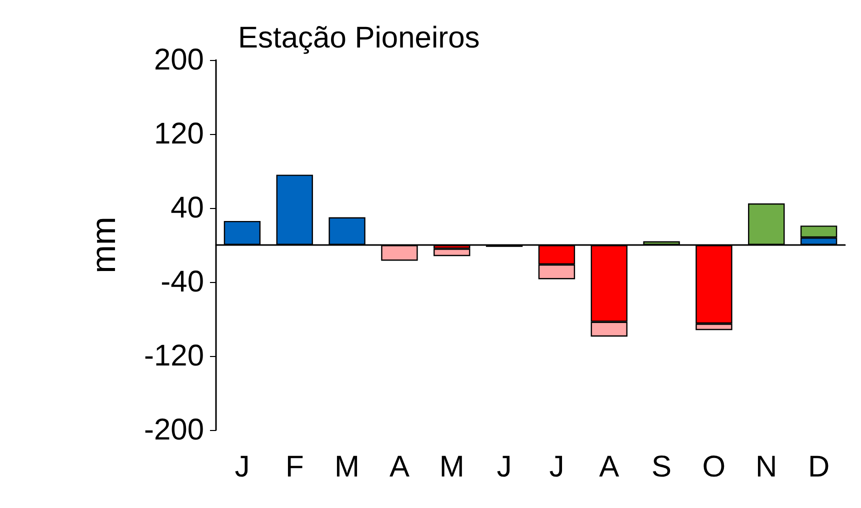  What do you see at coordinates (174, 430) in the screenshot?
I see `y-tick-label: -200` at bounding box center [174, 430].